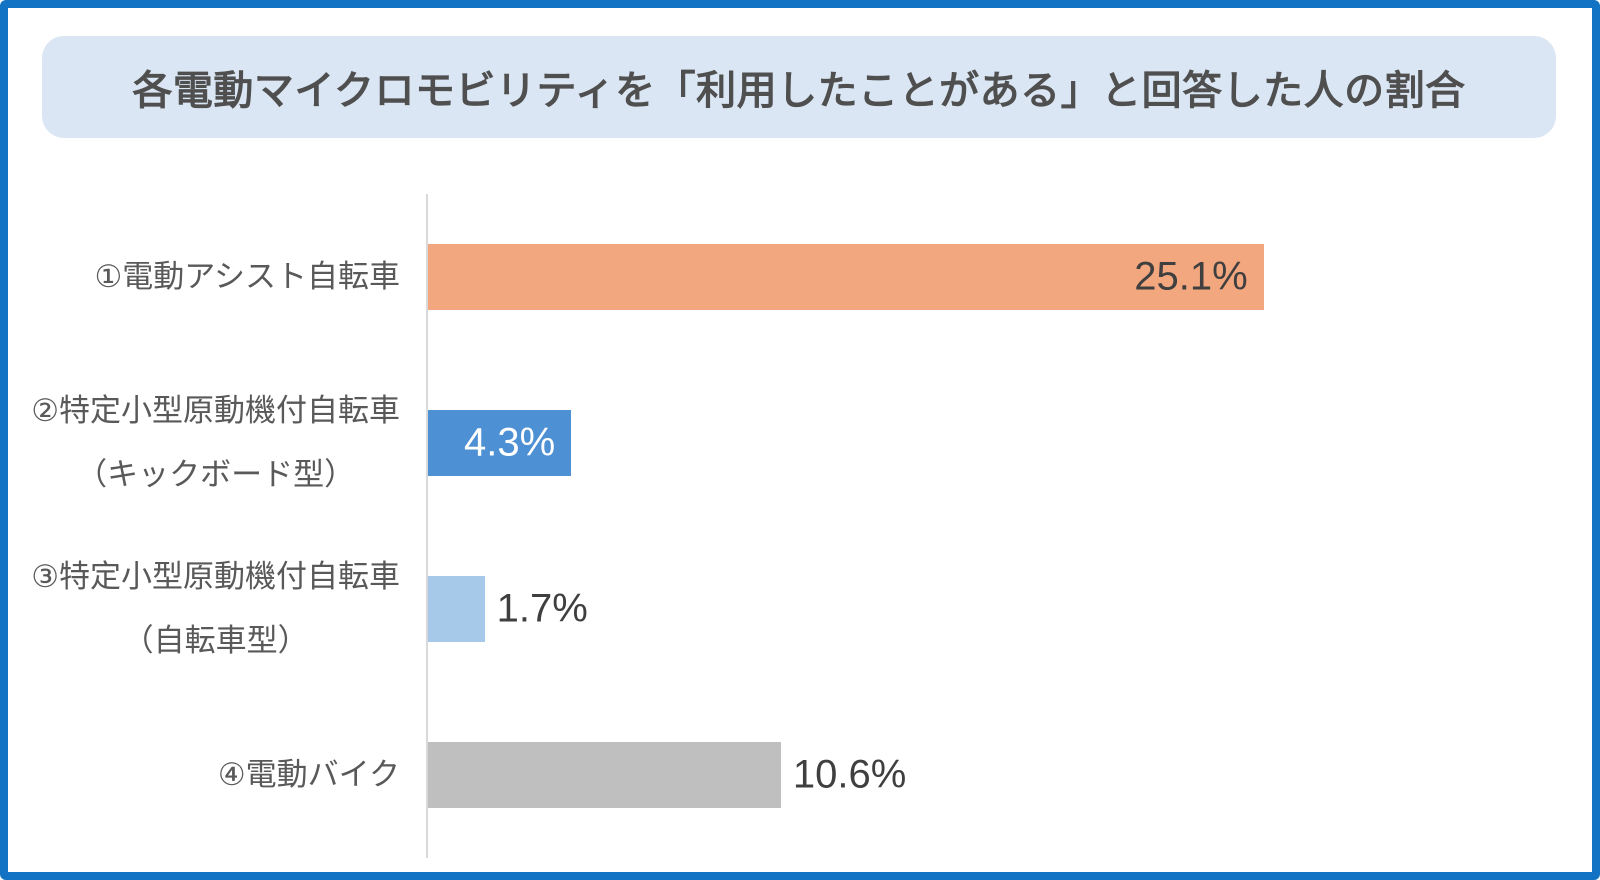  I want to click on bar-electric-bike, so click(604, 775).